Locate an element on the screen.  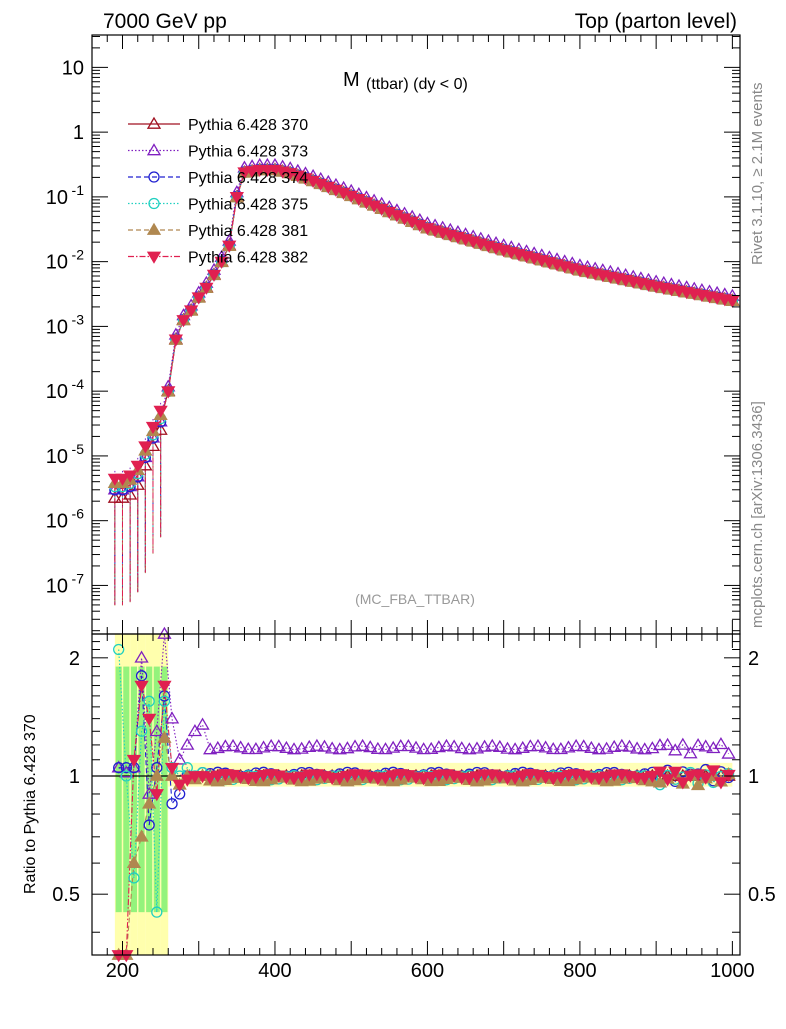
x-tick-label: 400 is located at coordinates (274, 971).